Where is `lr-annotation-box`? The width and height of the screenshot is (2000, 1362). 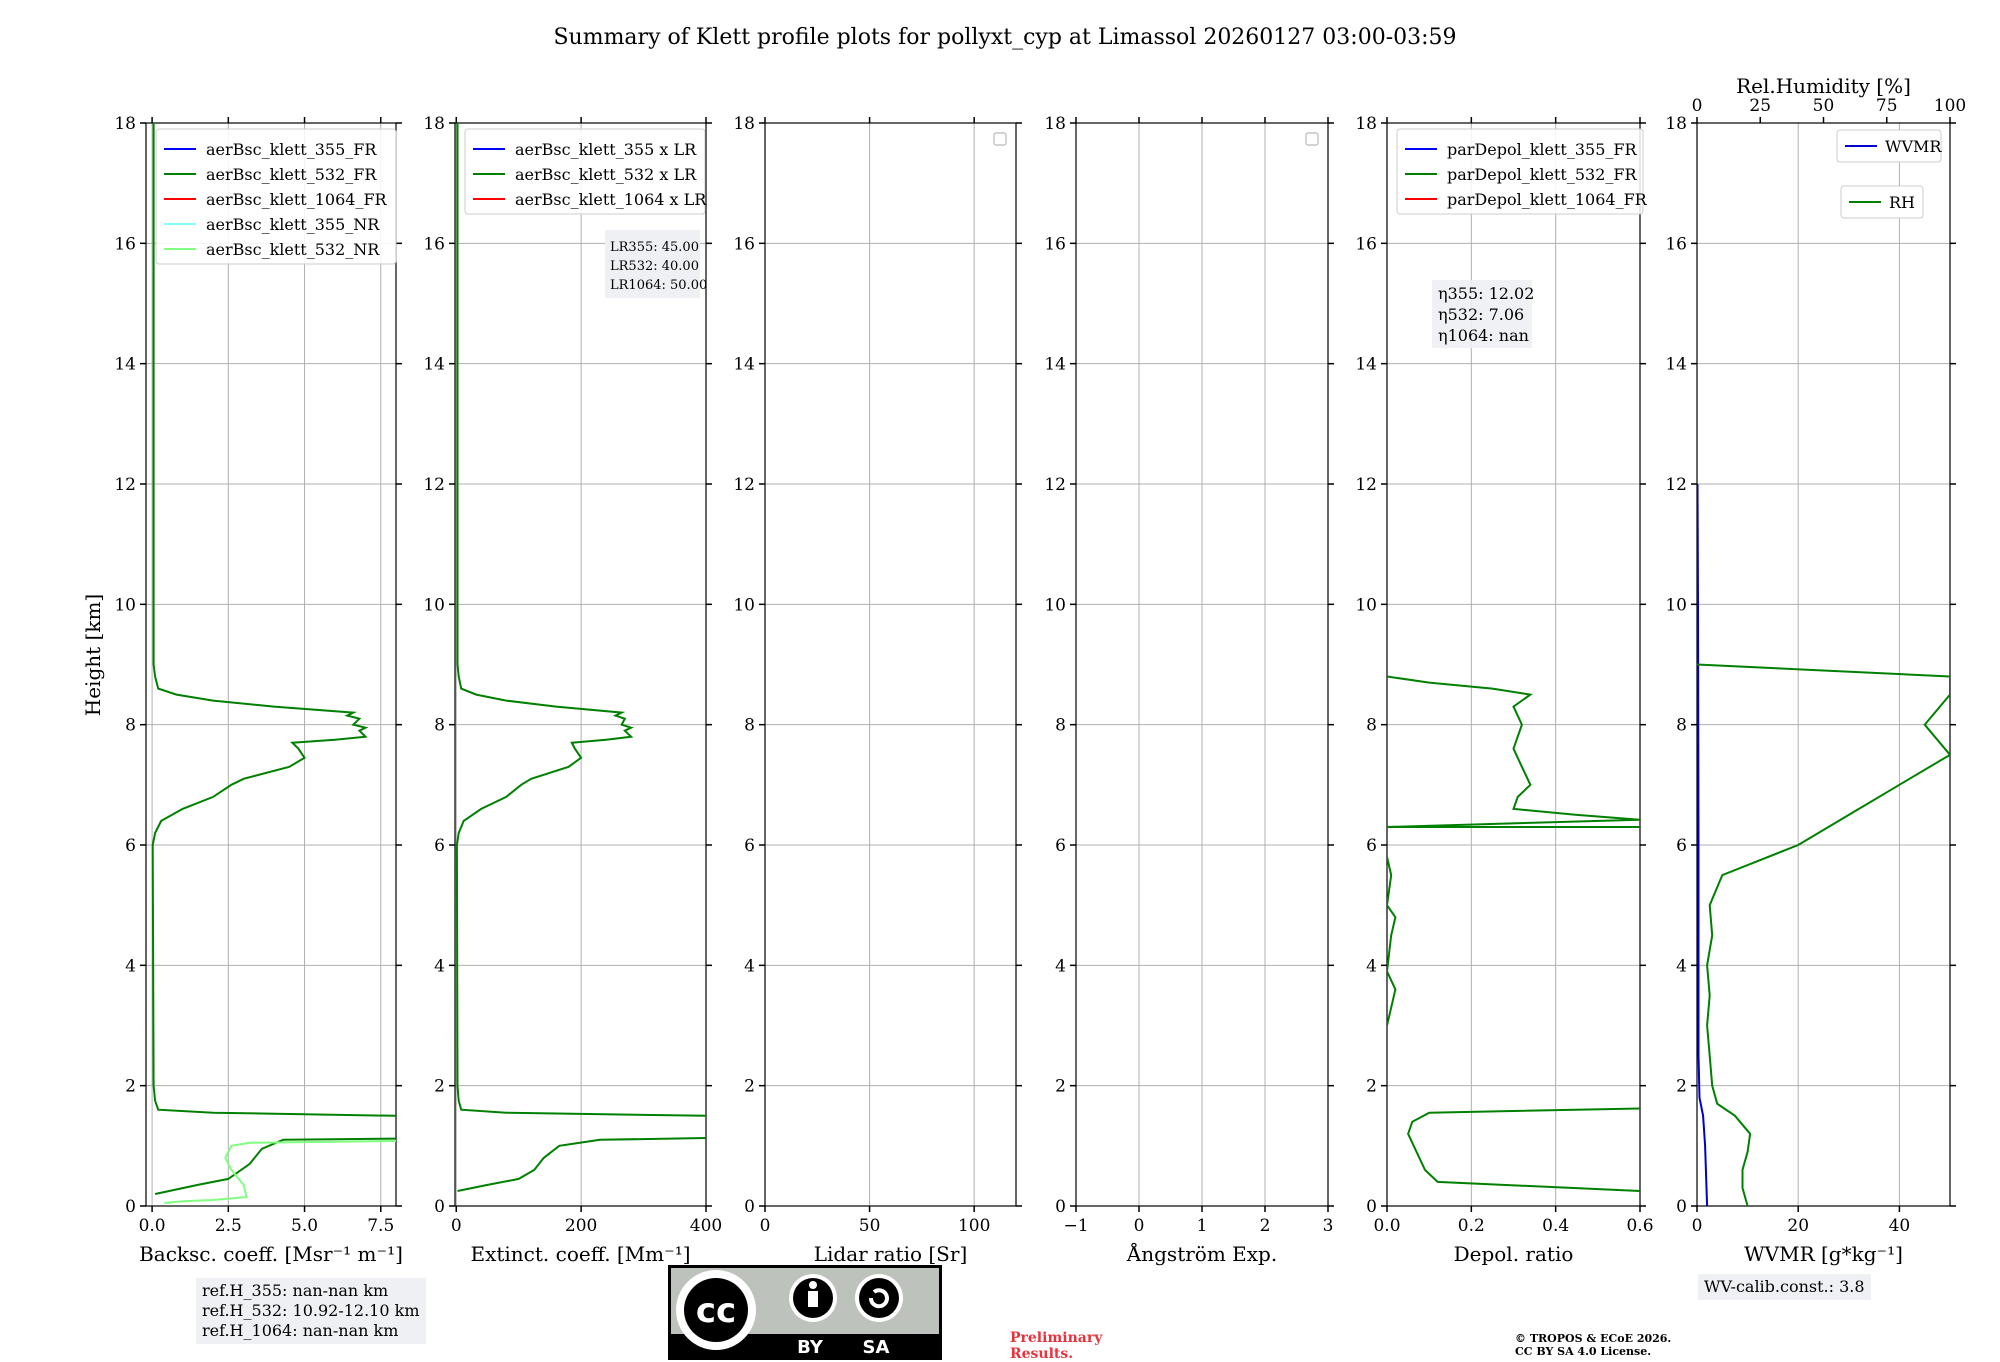 lr-annotation-box is located at coordinates (652, 264).